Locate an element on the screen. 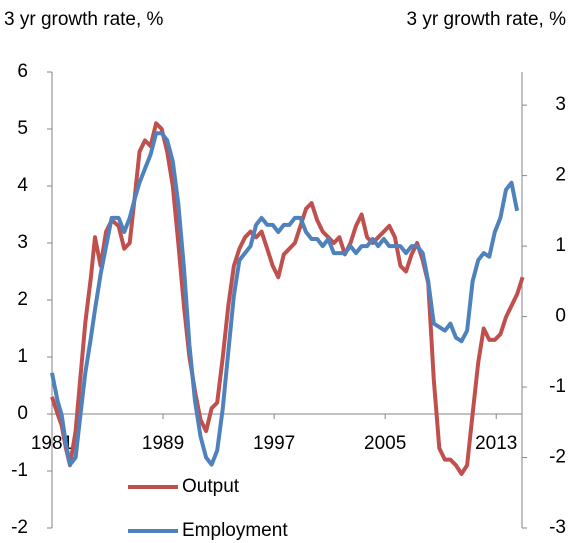 Image resolution: width=571 pixels, height=543 pixels. y-tick-label: 3 is located at coordinates (22, 242).